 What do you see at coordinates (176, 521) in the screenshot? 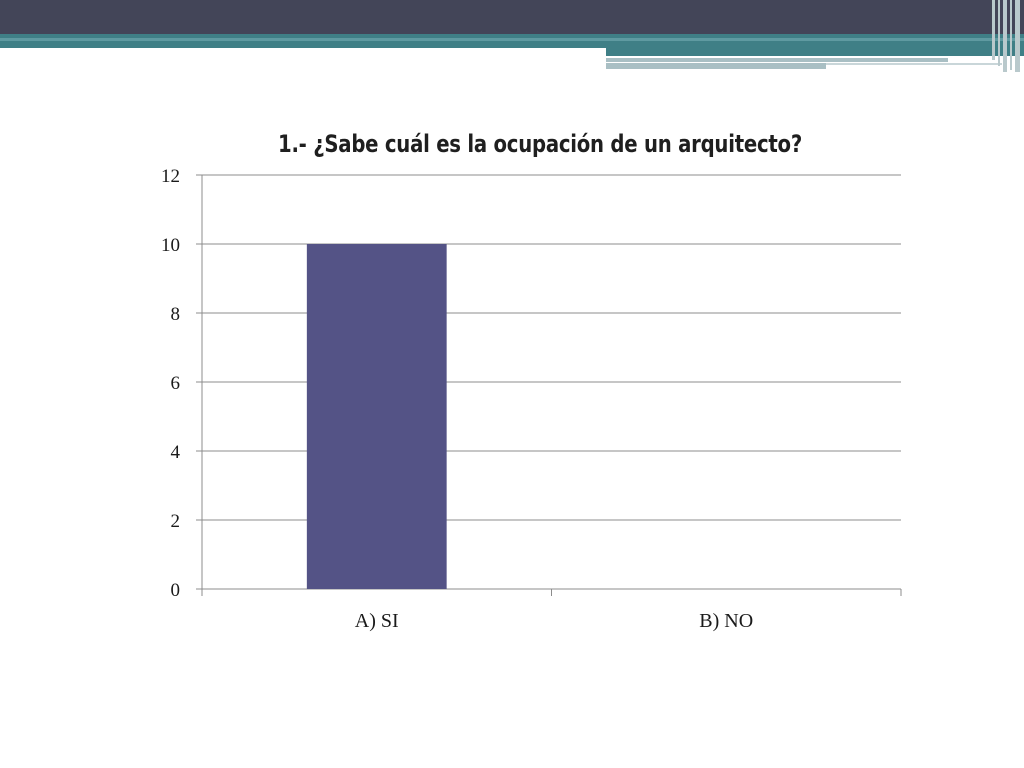
I see `y-tick-label: 2` at bounding box center [176, 521].